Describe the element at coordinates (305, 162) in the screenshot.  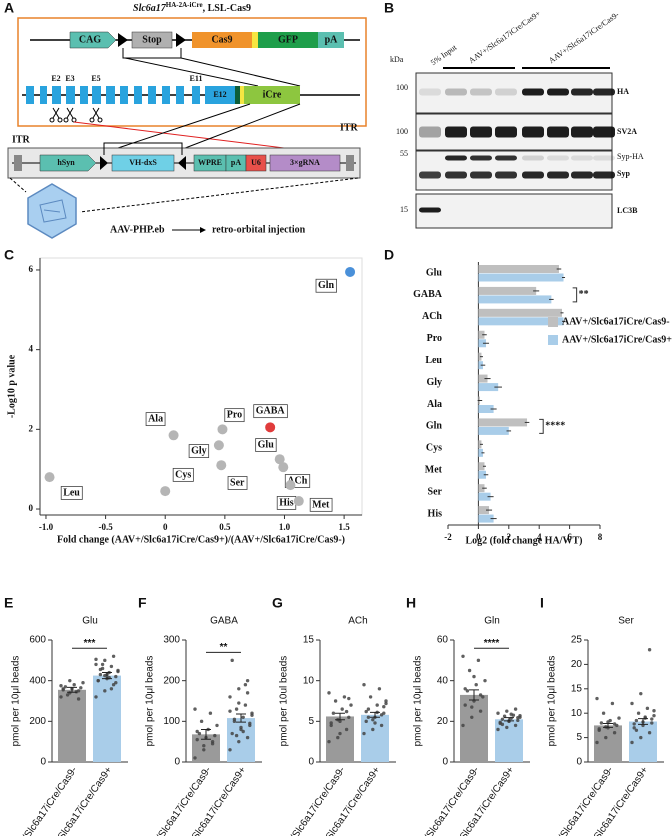
I see `grna-label: 3×gRNA` at that location.